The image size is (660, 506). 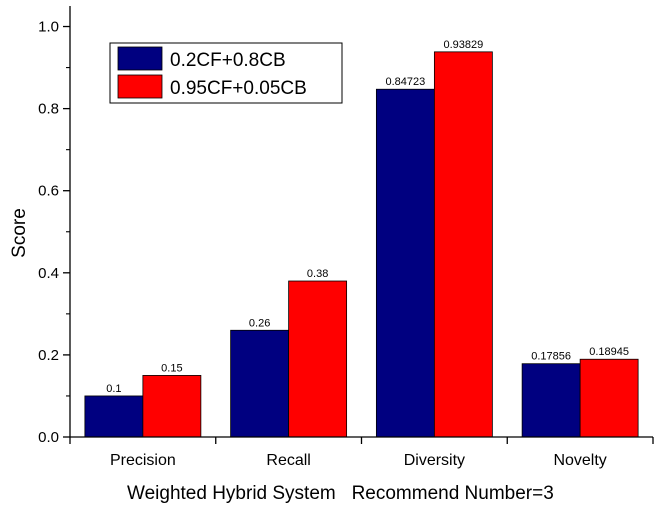 I want to click on y-tick-label: 0.0, so click(x=48, y=437).